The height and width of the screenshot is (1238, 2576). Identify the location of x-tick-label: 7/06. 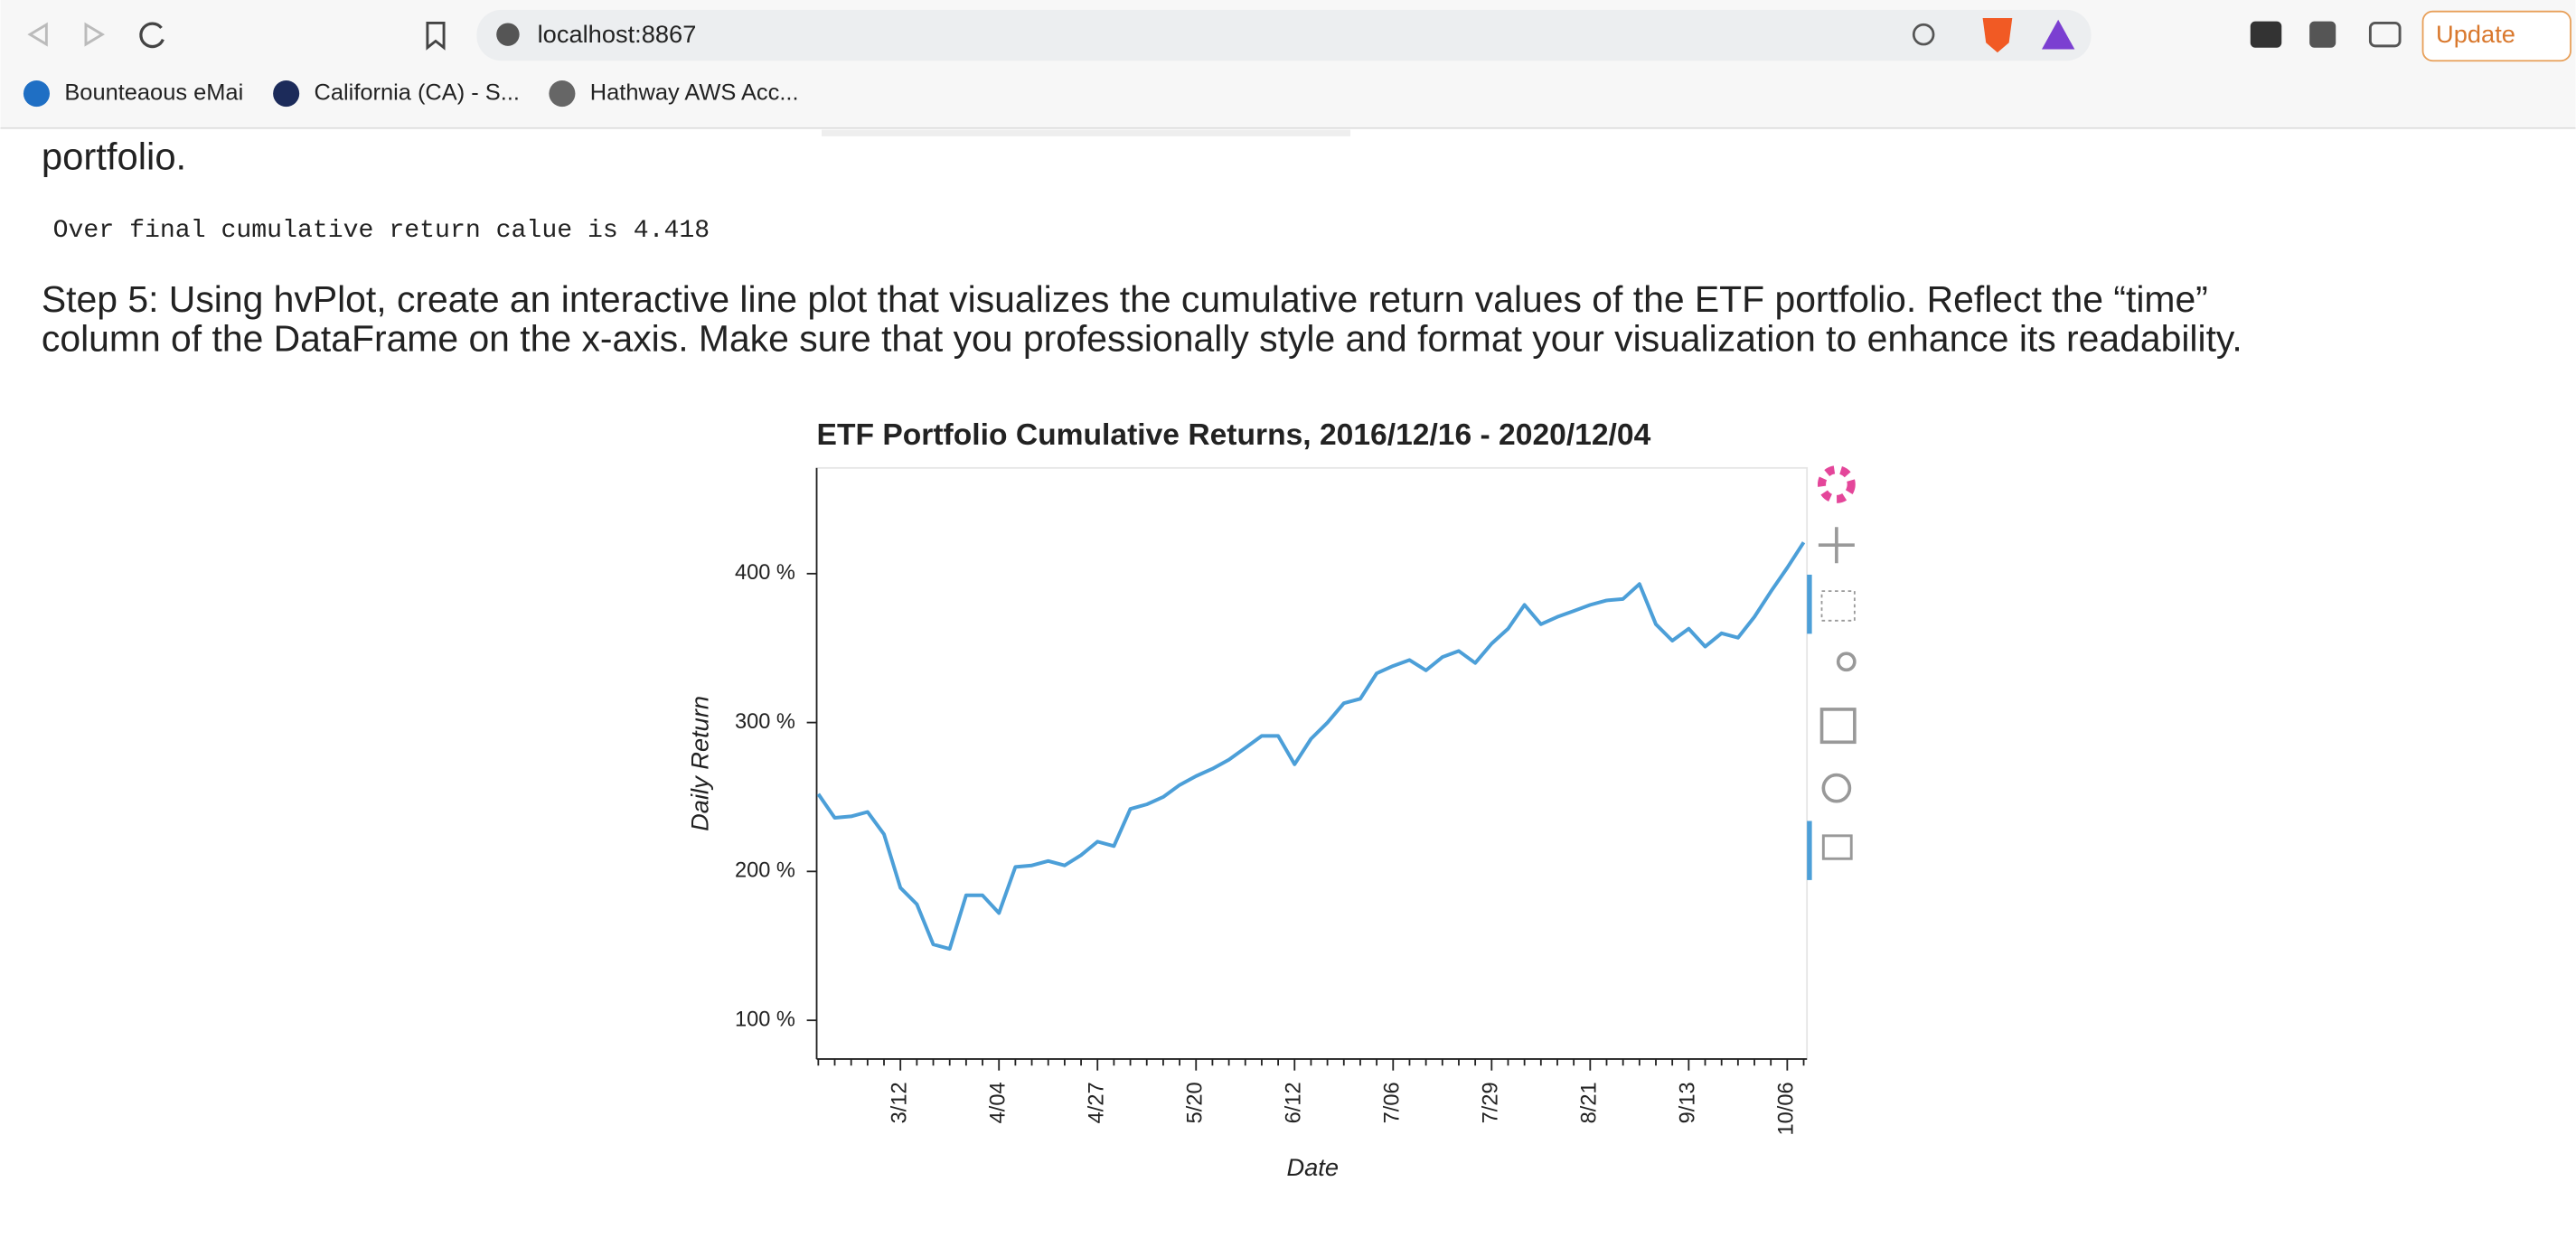
(1393, 1102).